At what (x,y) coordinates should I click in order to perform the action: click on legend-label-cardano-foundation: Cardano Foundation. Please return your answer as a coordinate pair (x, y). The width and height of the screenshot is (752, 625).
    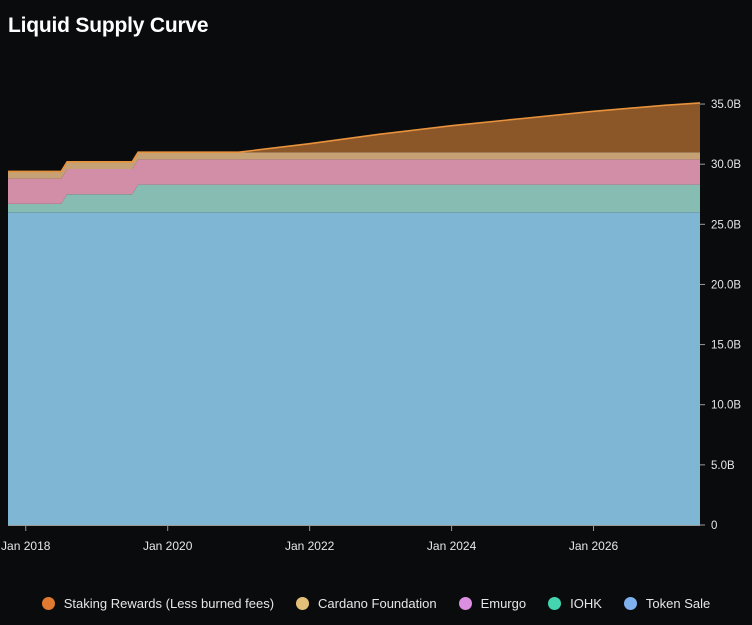
    Looking at the image, I should click on (377, 603).